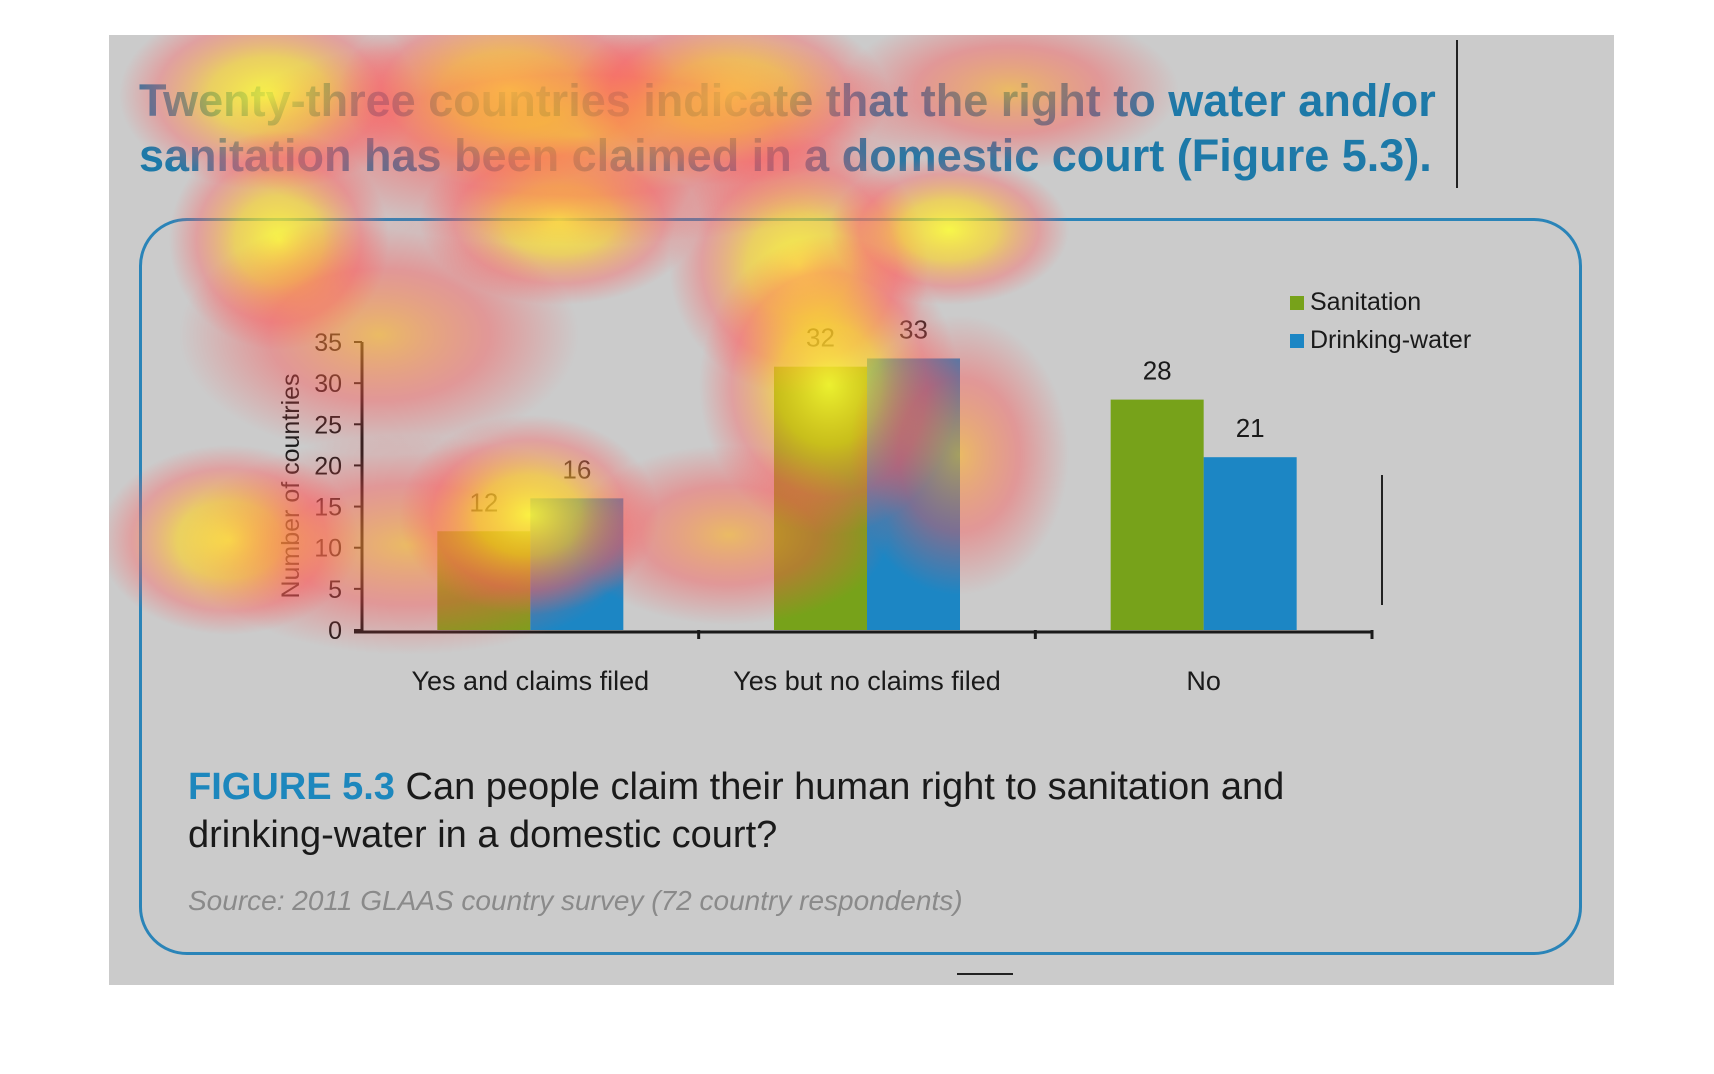 The height and width of the screenshot is (1074, 1714). What do you see at coordinates (1250, 428) in the screenshot?
I see `data-label: 21` at bounding box center [1250, 428].